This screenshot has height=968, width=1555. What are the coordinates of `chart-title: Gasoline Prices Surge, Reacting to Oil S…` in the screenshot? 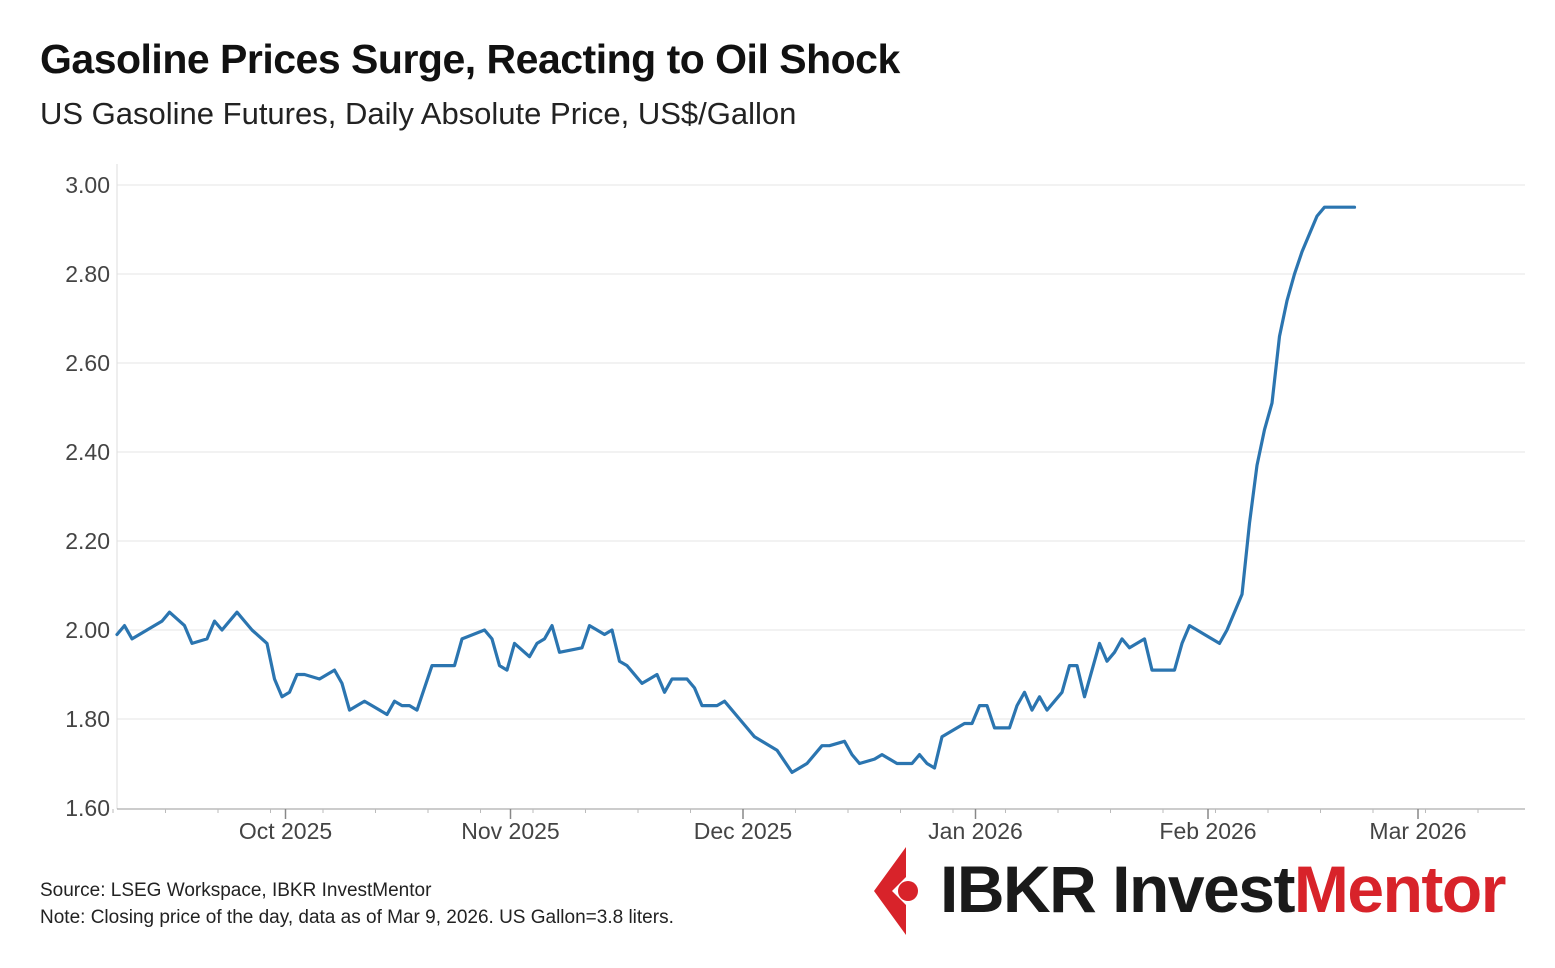 It's located at (470, 59).